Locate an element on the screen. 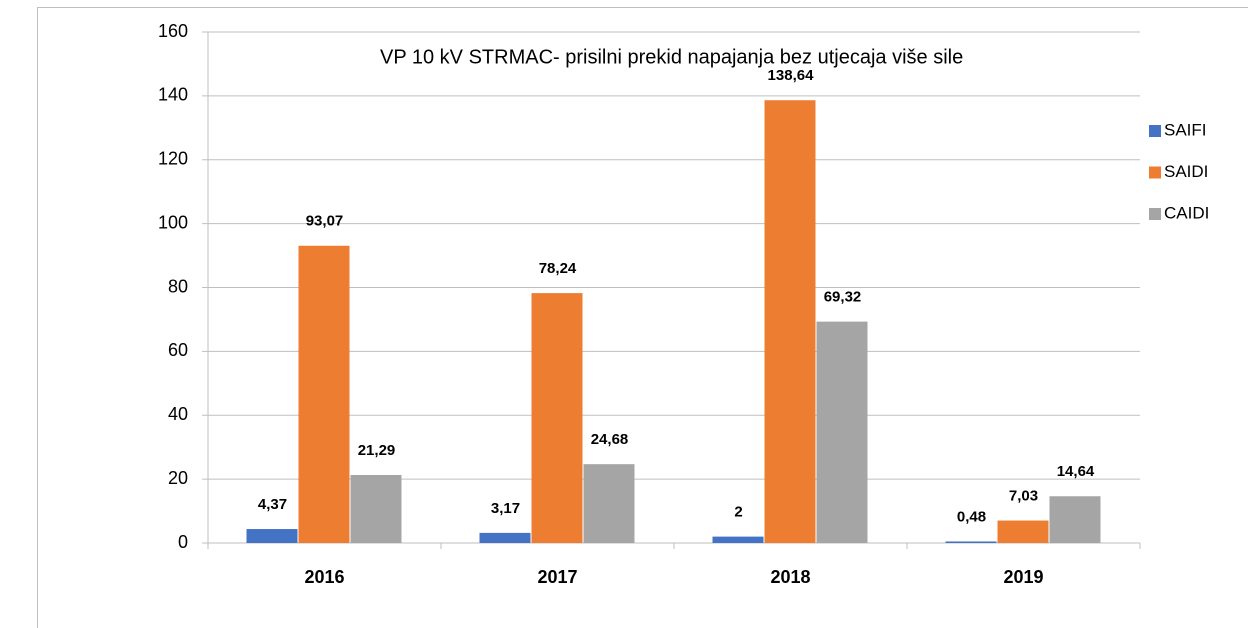  x-tick-label: 2019 is located at coordinates (1023, 577).